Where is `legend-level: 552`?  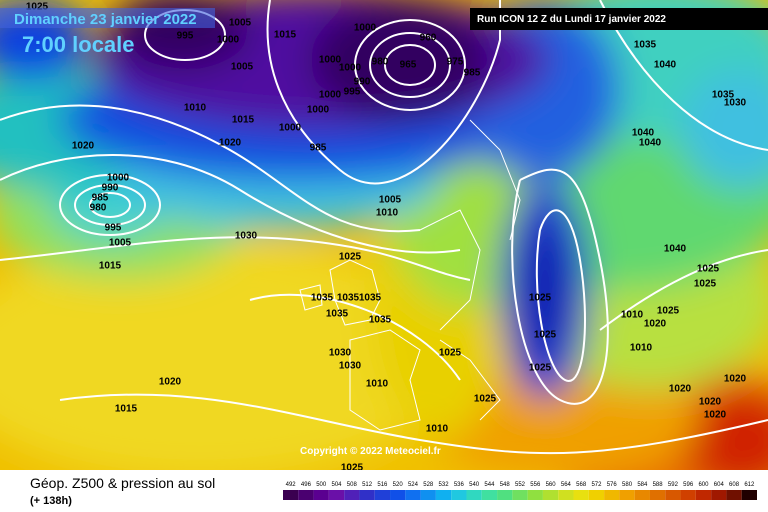 legend-level: 552 is located at coordinates (520, 485).